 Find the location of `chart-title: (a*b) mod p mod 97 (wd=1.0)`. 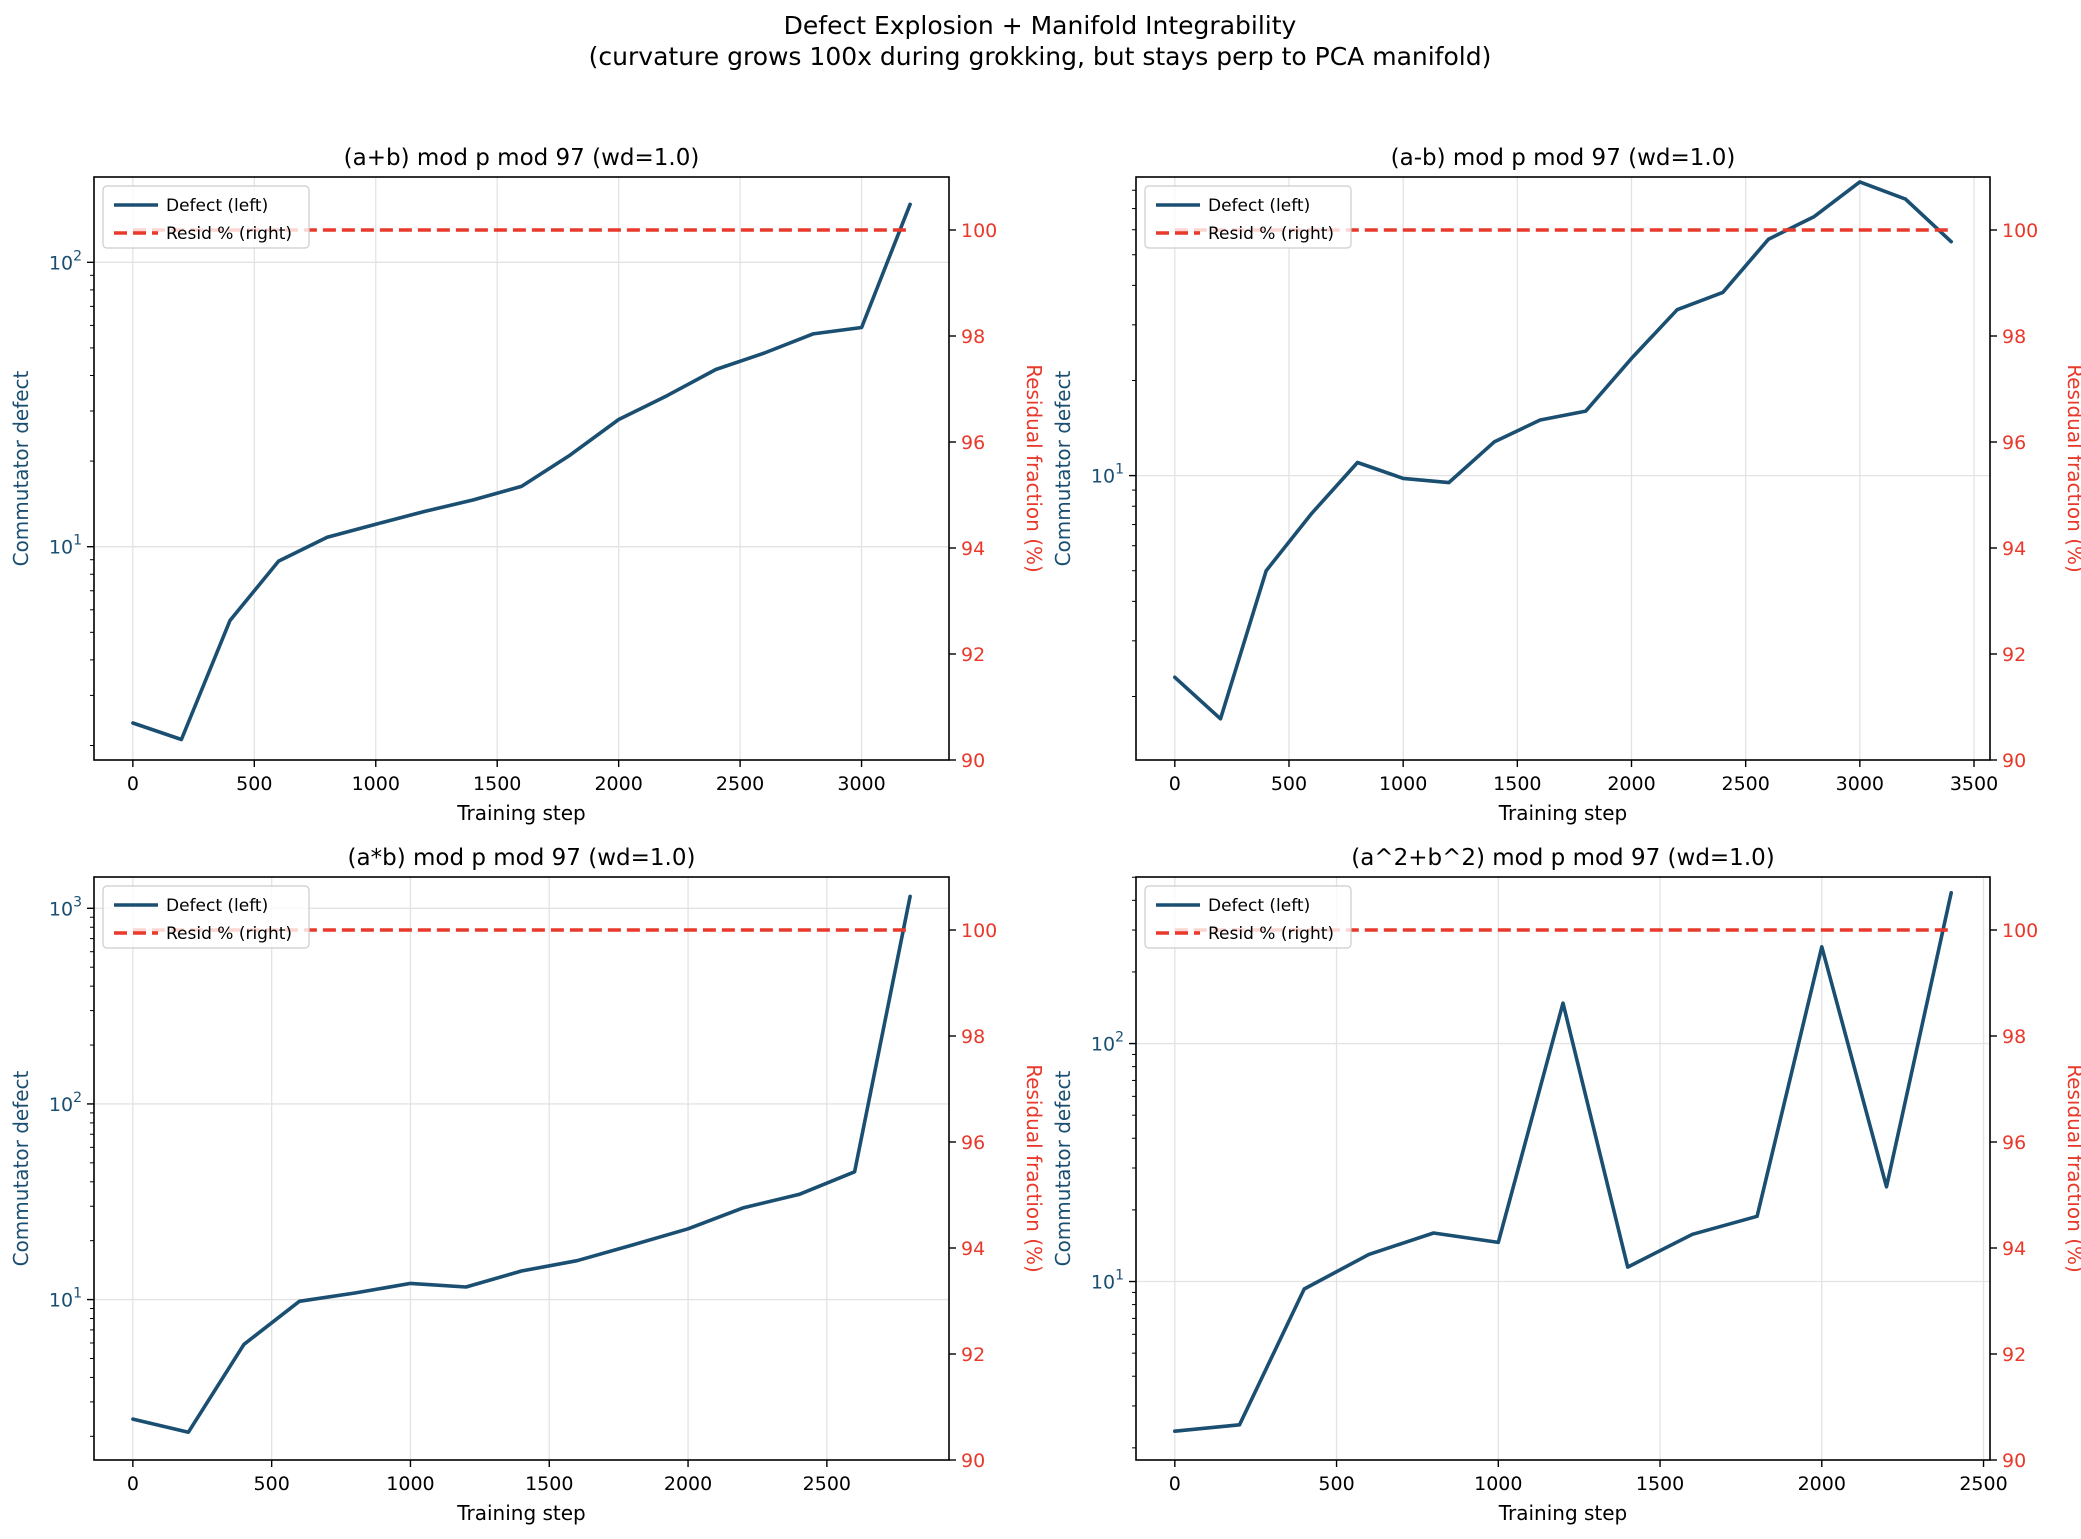

chart-title: (a*b) mod p mod 97 (wd=1.0) is located at coordinates (522, 858).